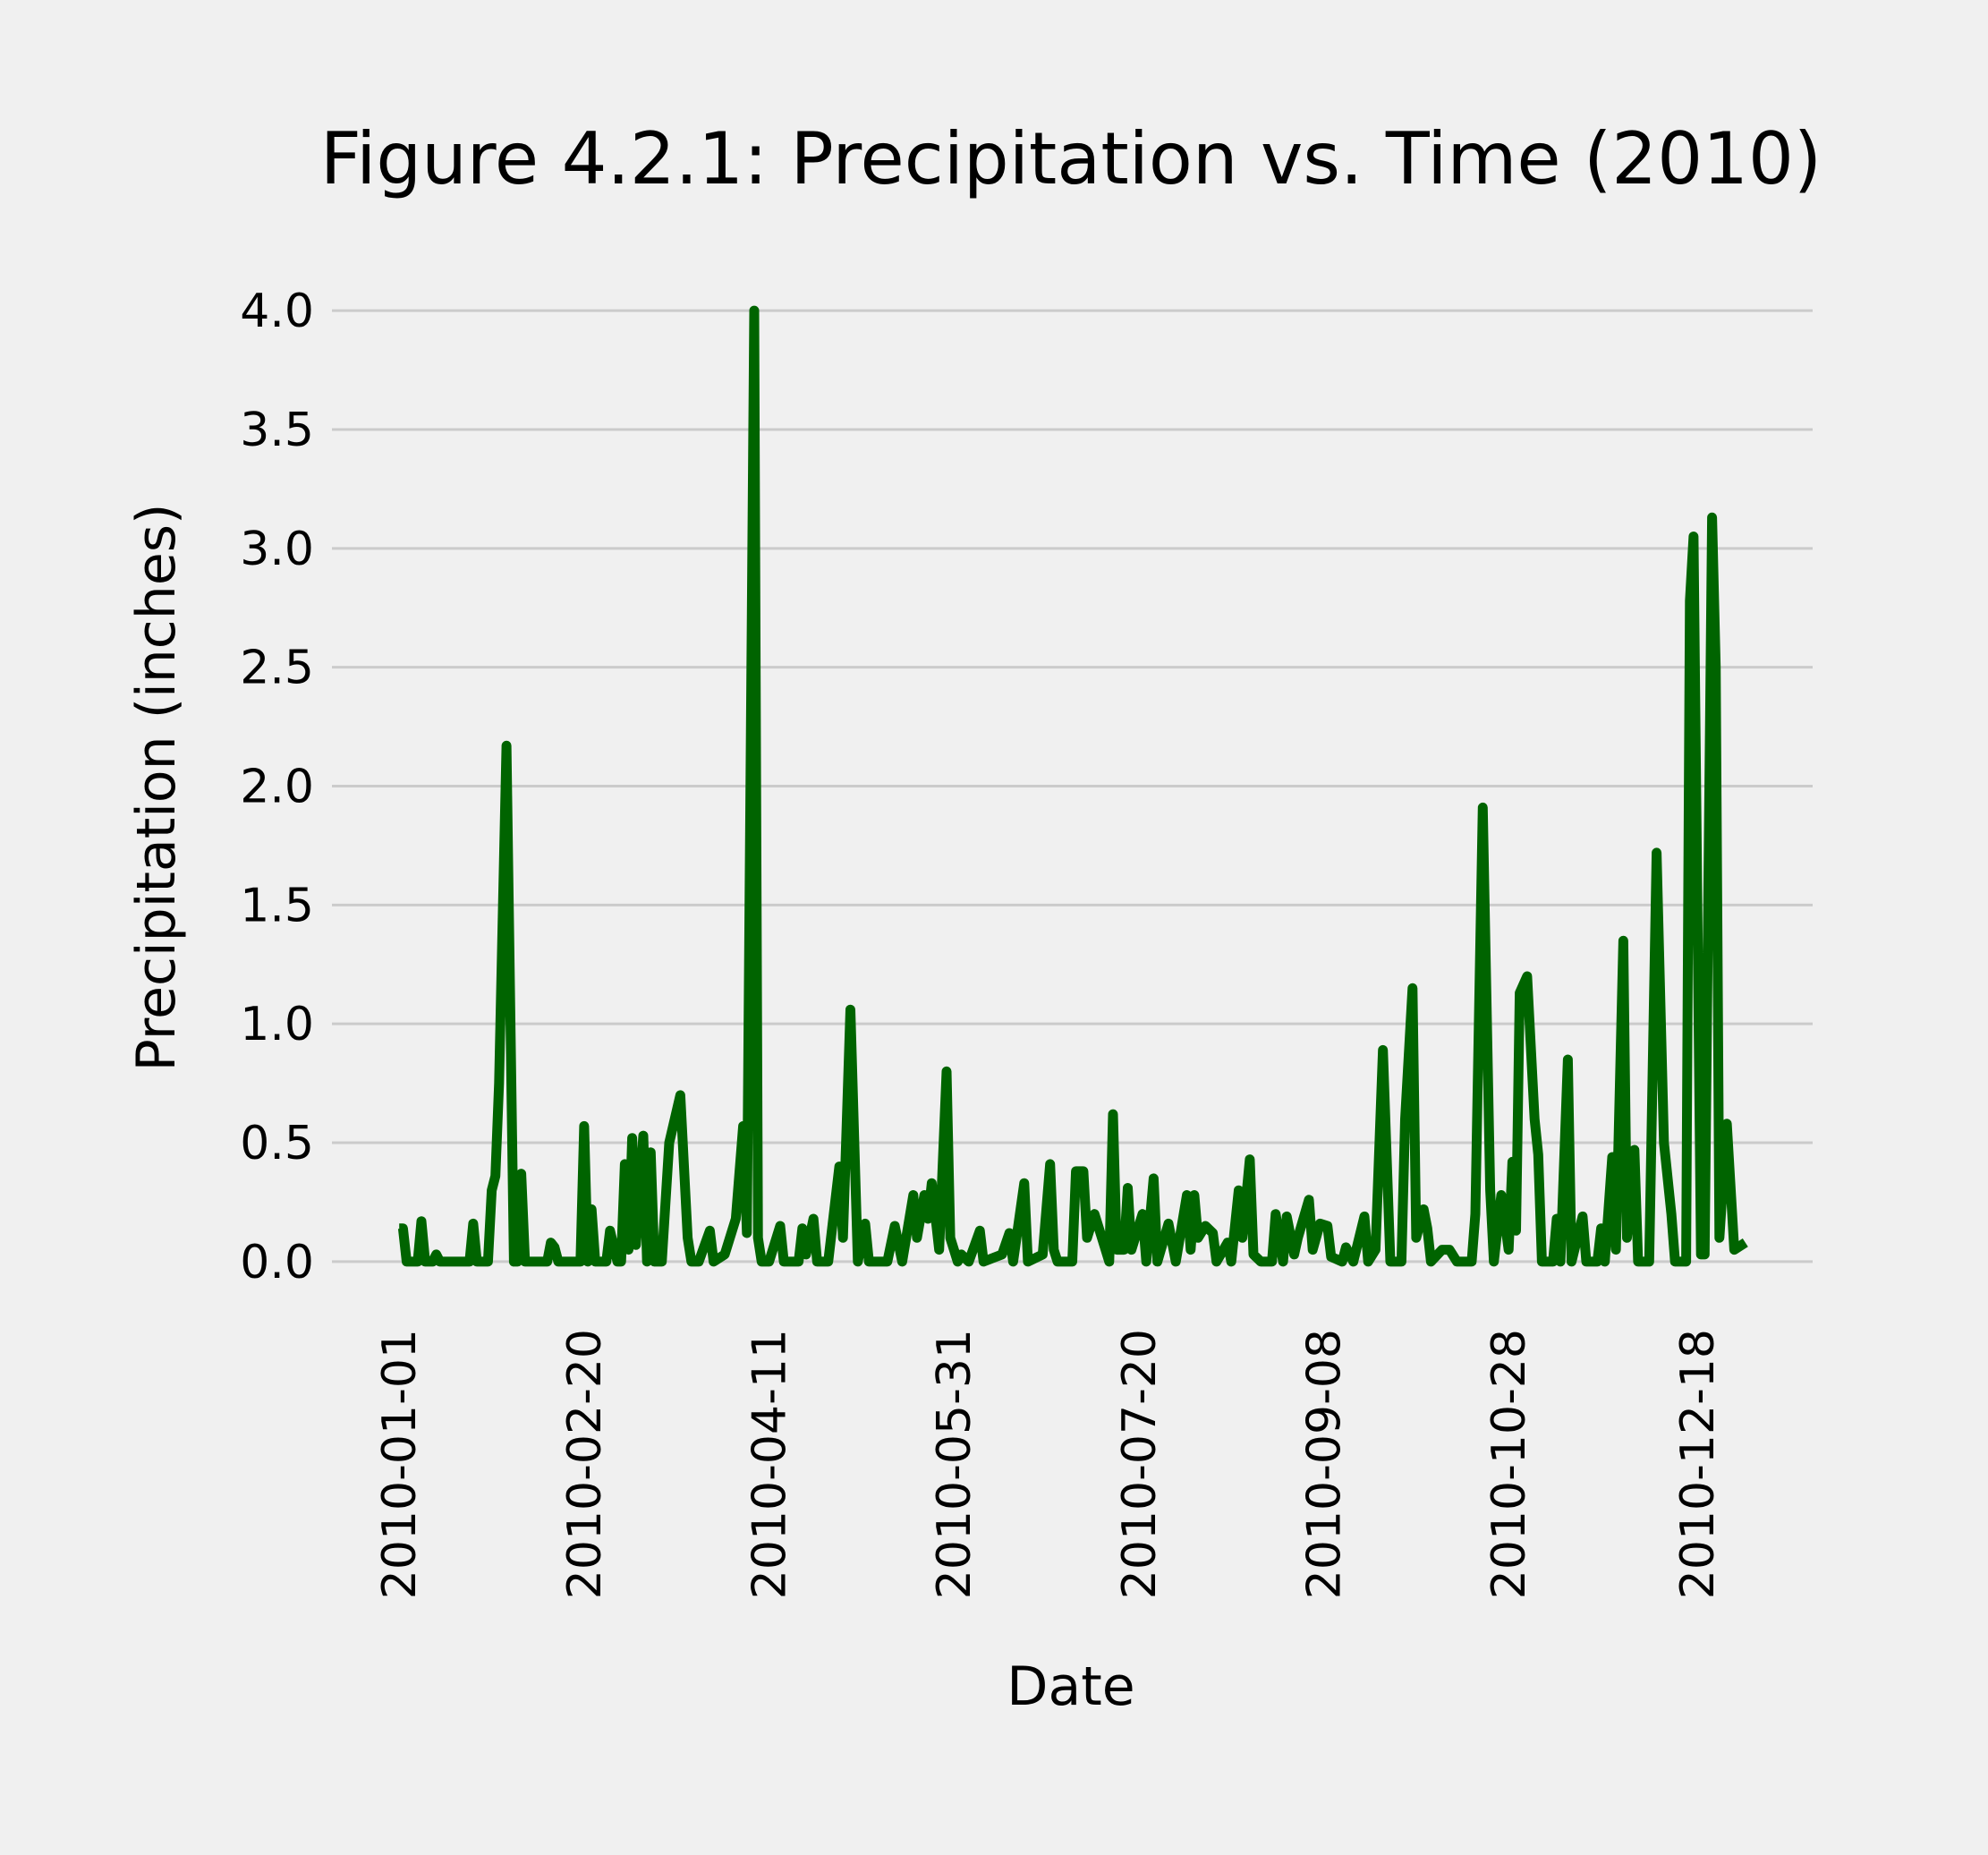 The width and height of the screenshot is (1988, 1855). Describe the element at coordinates (277, 787) in the screenshot. I see `y-tick-label: 2.0` at that location.